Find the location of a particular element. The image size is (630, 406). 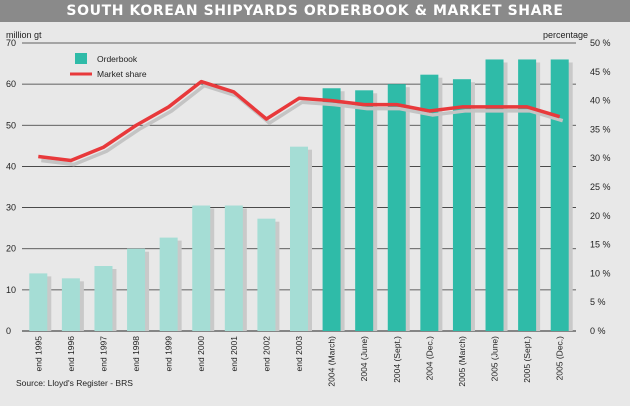

y2-tick-label: 10 % is located at coordinates (600, 273).